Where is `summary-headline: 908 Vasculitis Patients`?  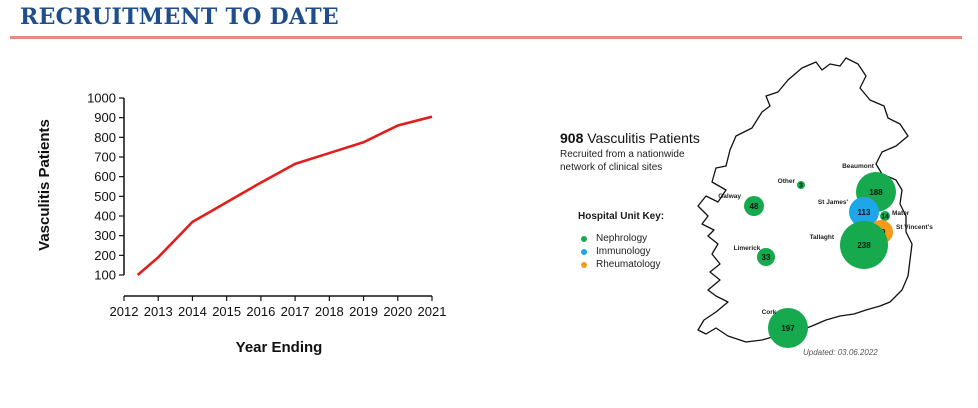
summary-headline: 908 Vasculitis Patients is located at coordinates (630, 138).